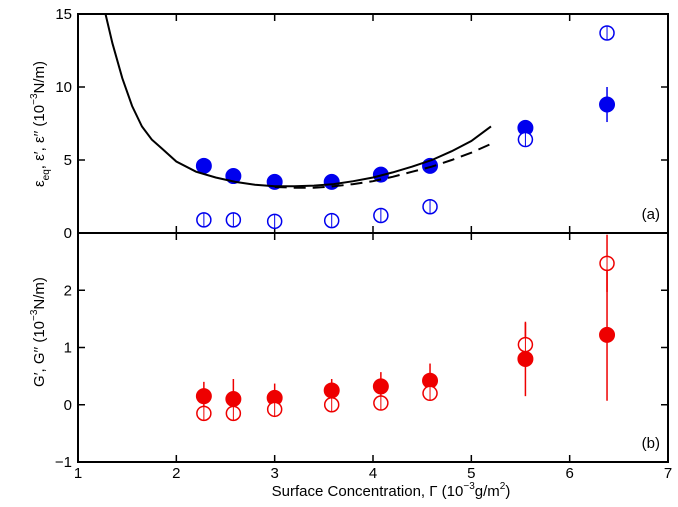 Image resolution: width=678 pixels, height=507 pixels. What do you see at coordinates (63, 14) in the screenshot?
I see `y-tick-label: 15` at bounding box center [63, 14].